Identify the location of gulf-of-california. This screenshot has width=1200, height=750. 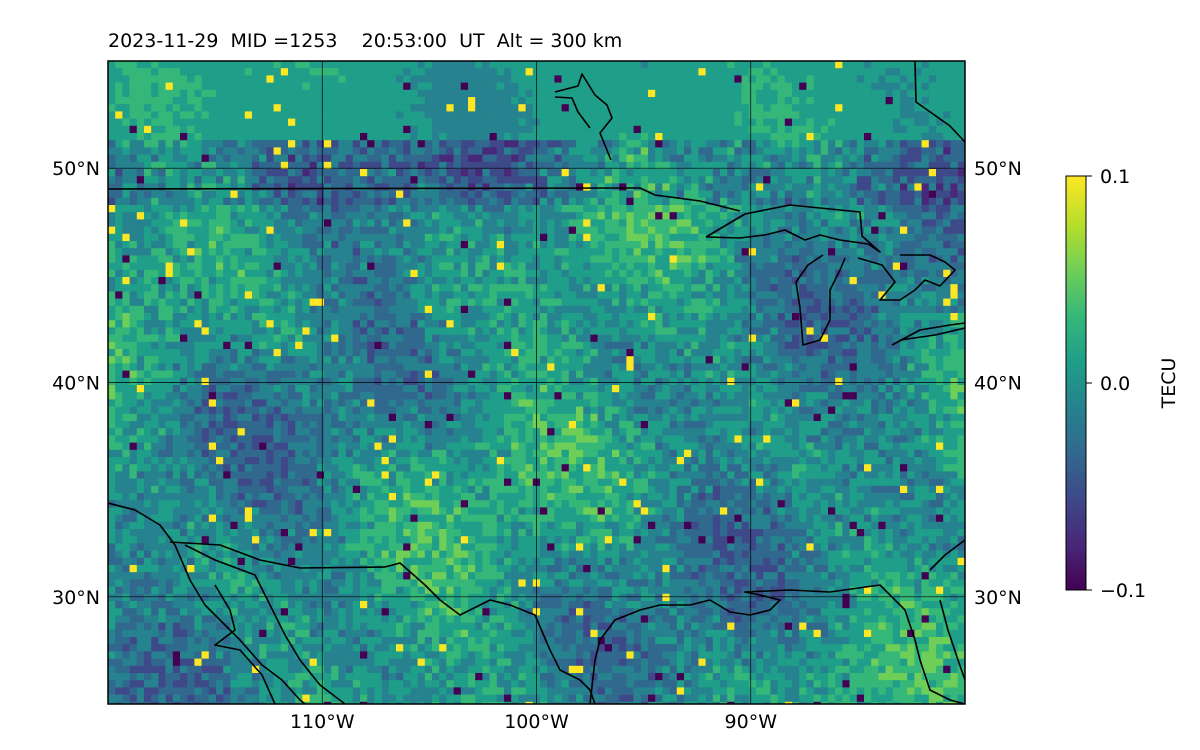
(265, 624).